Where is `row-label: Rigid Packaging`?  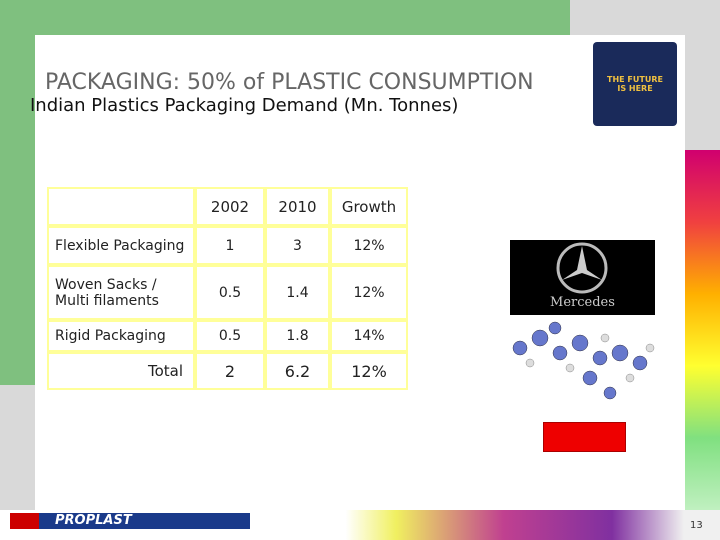
row-label: Rigid Packaging is located at coordinates (121, 336).